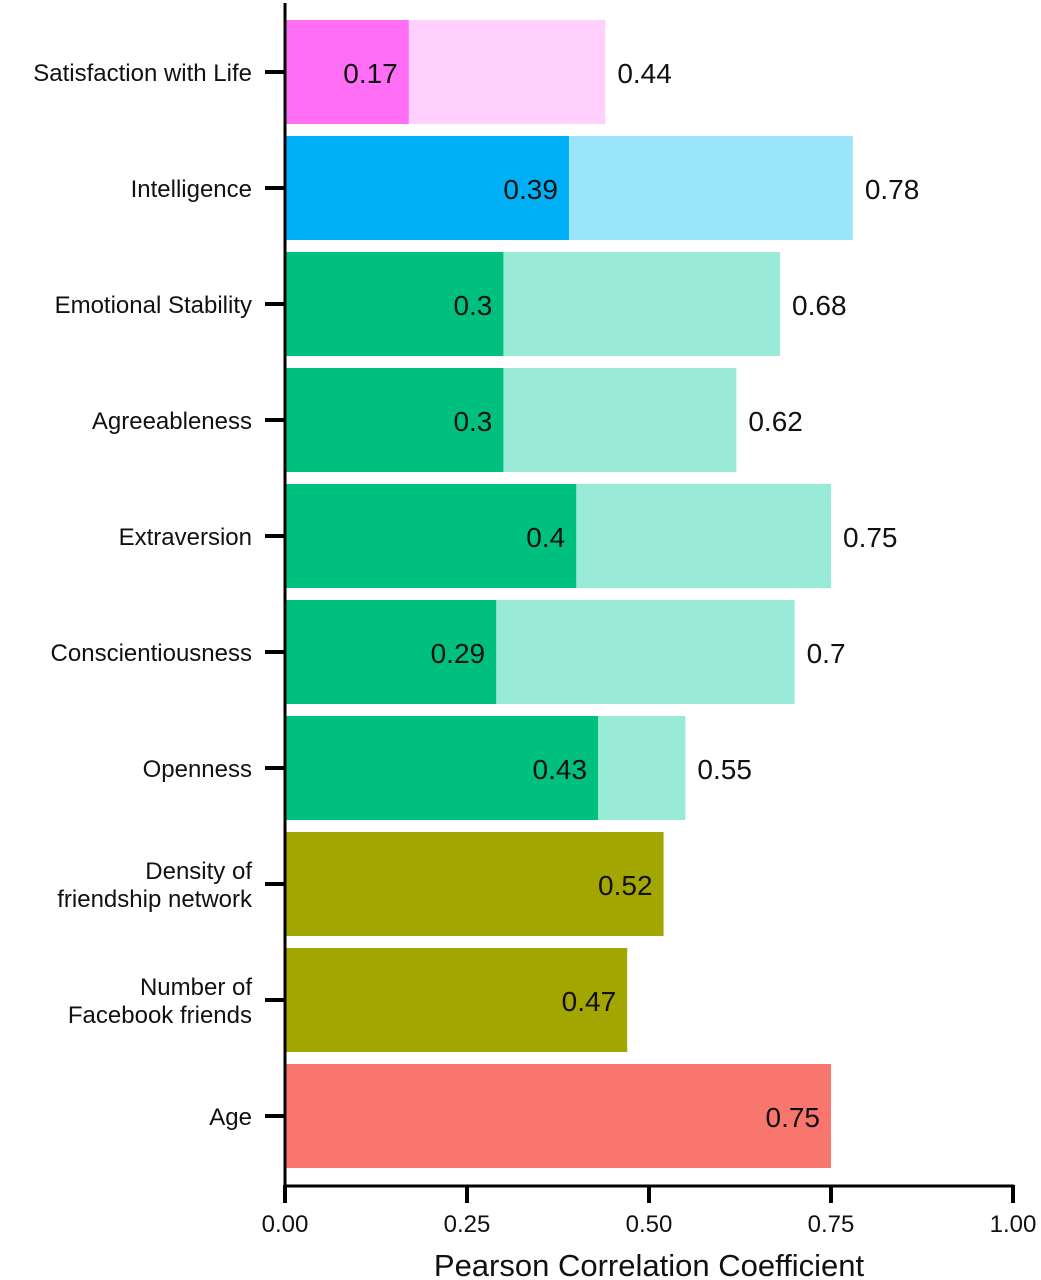 The height and width of the screenshot is (1280, 1041). What do you see at coordinates (644, 73) in the screenshot?
I see `value-label-outer: 0.44` at bounding box center [644, 73].